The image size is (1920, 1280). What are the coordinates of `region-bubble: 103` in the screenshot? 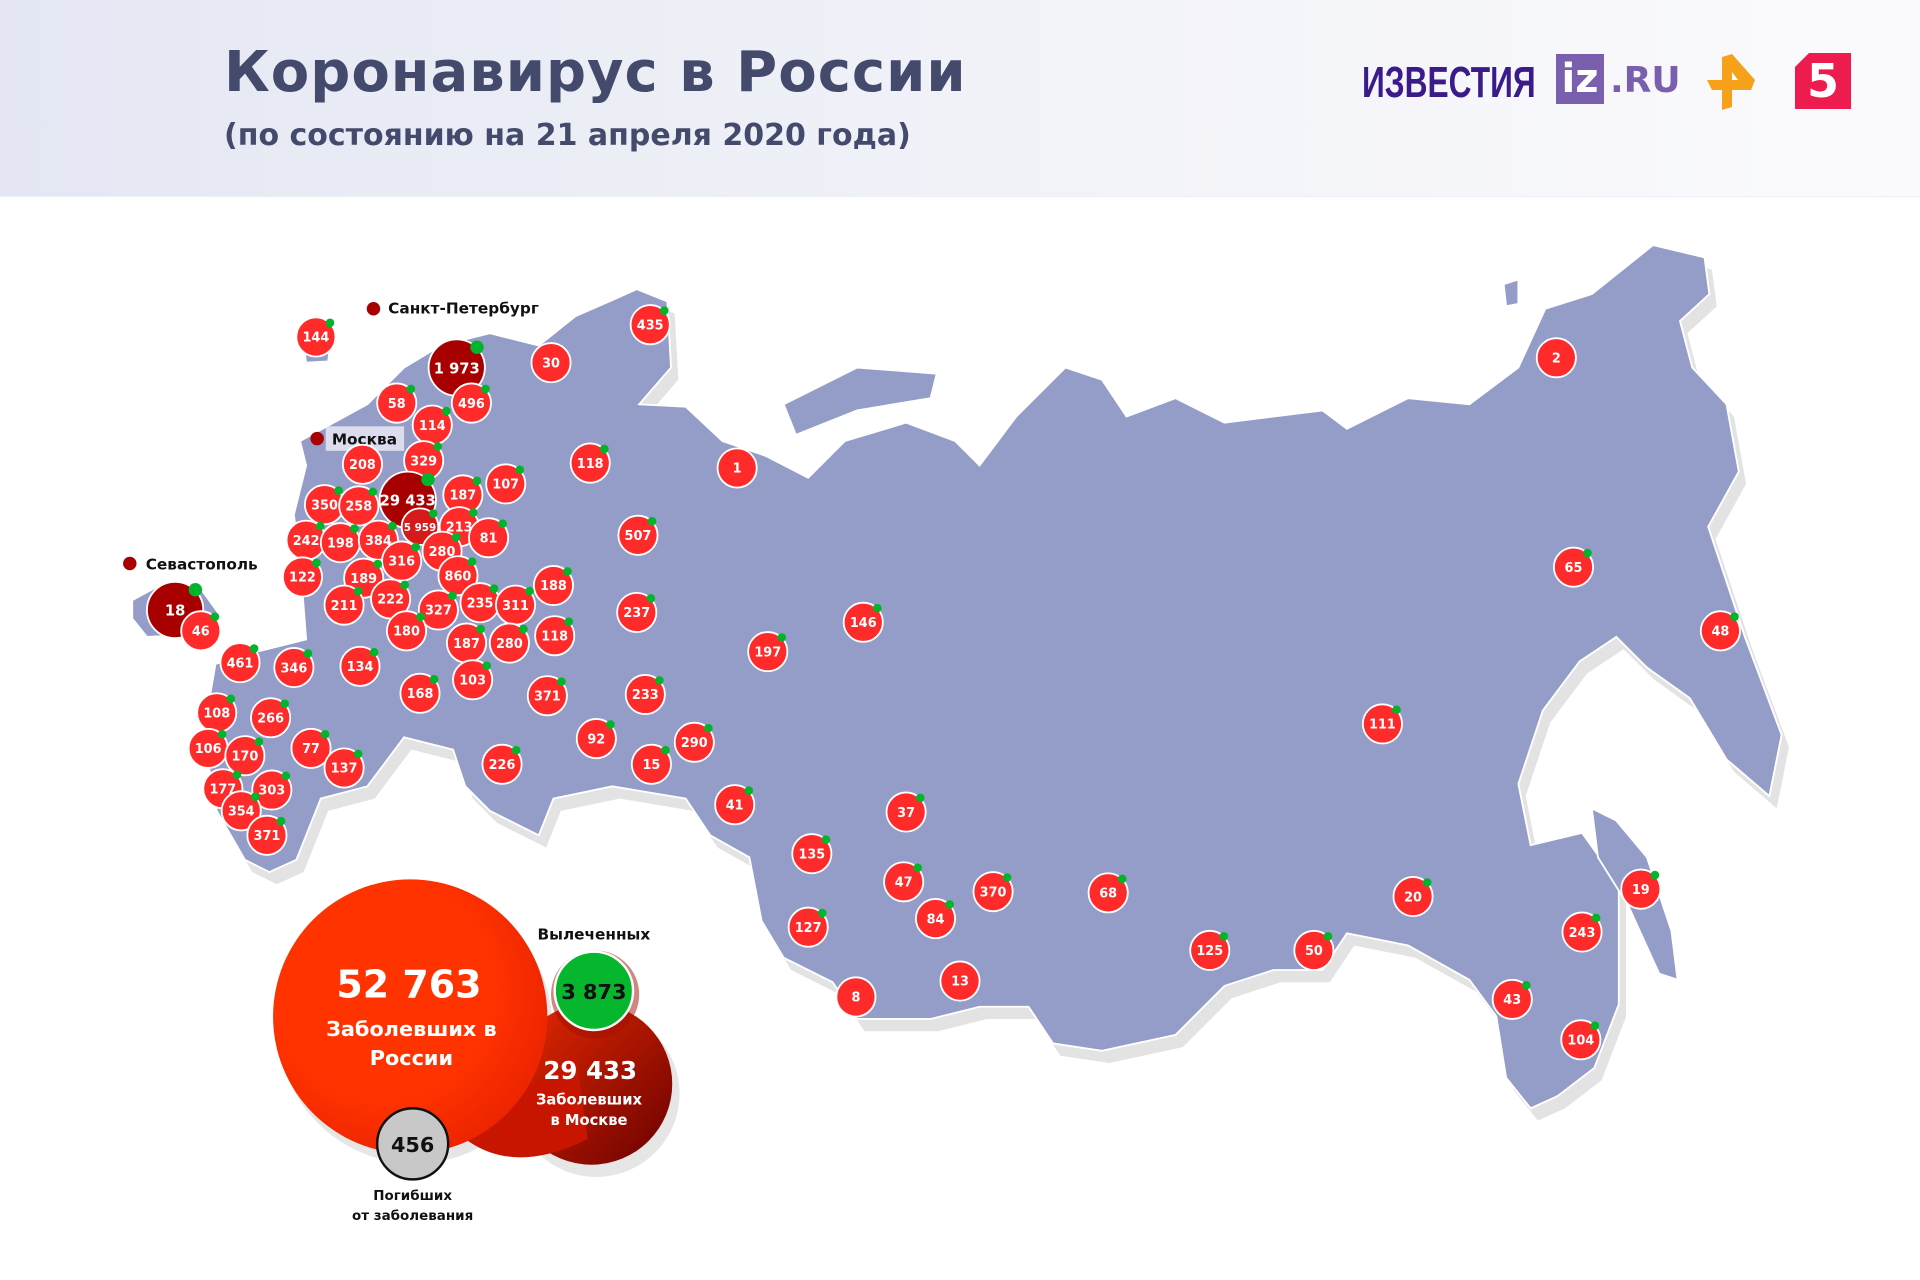 It's located at (473, 680).